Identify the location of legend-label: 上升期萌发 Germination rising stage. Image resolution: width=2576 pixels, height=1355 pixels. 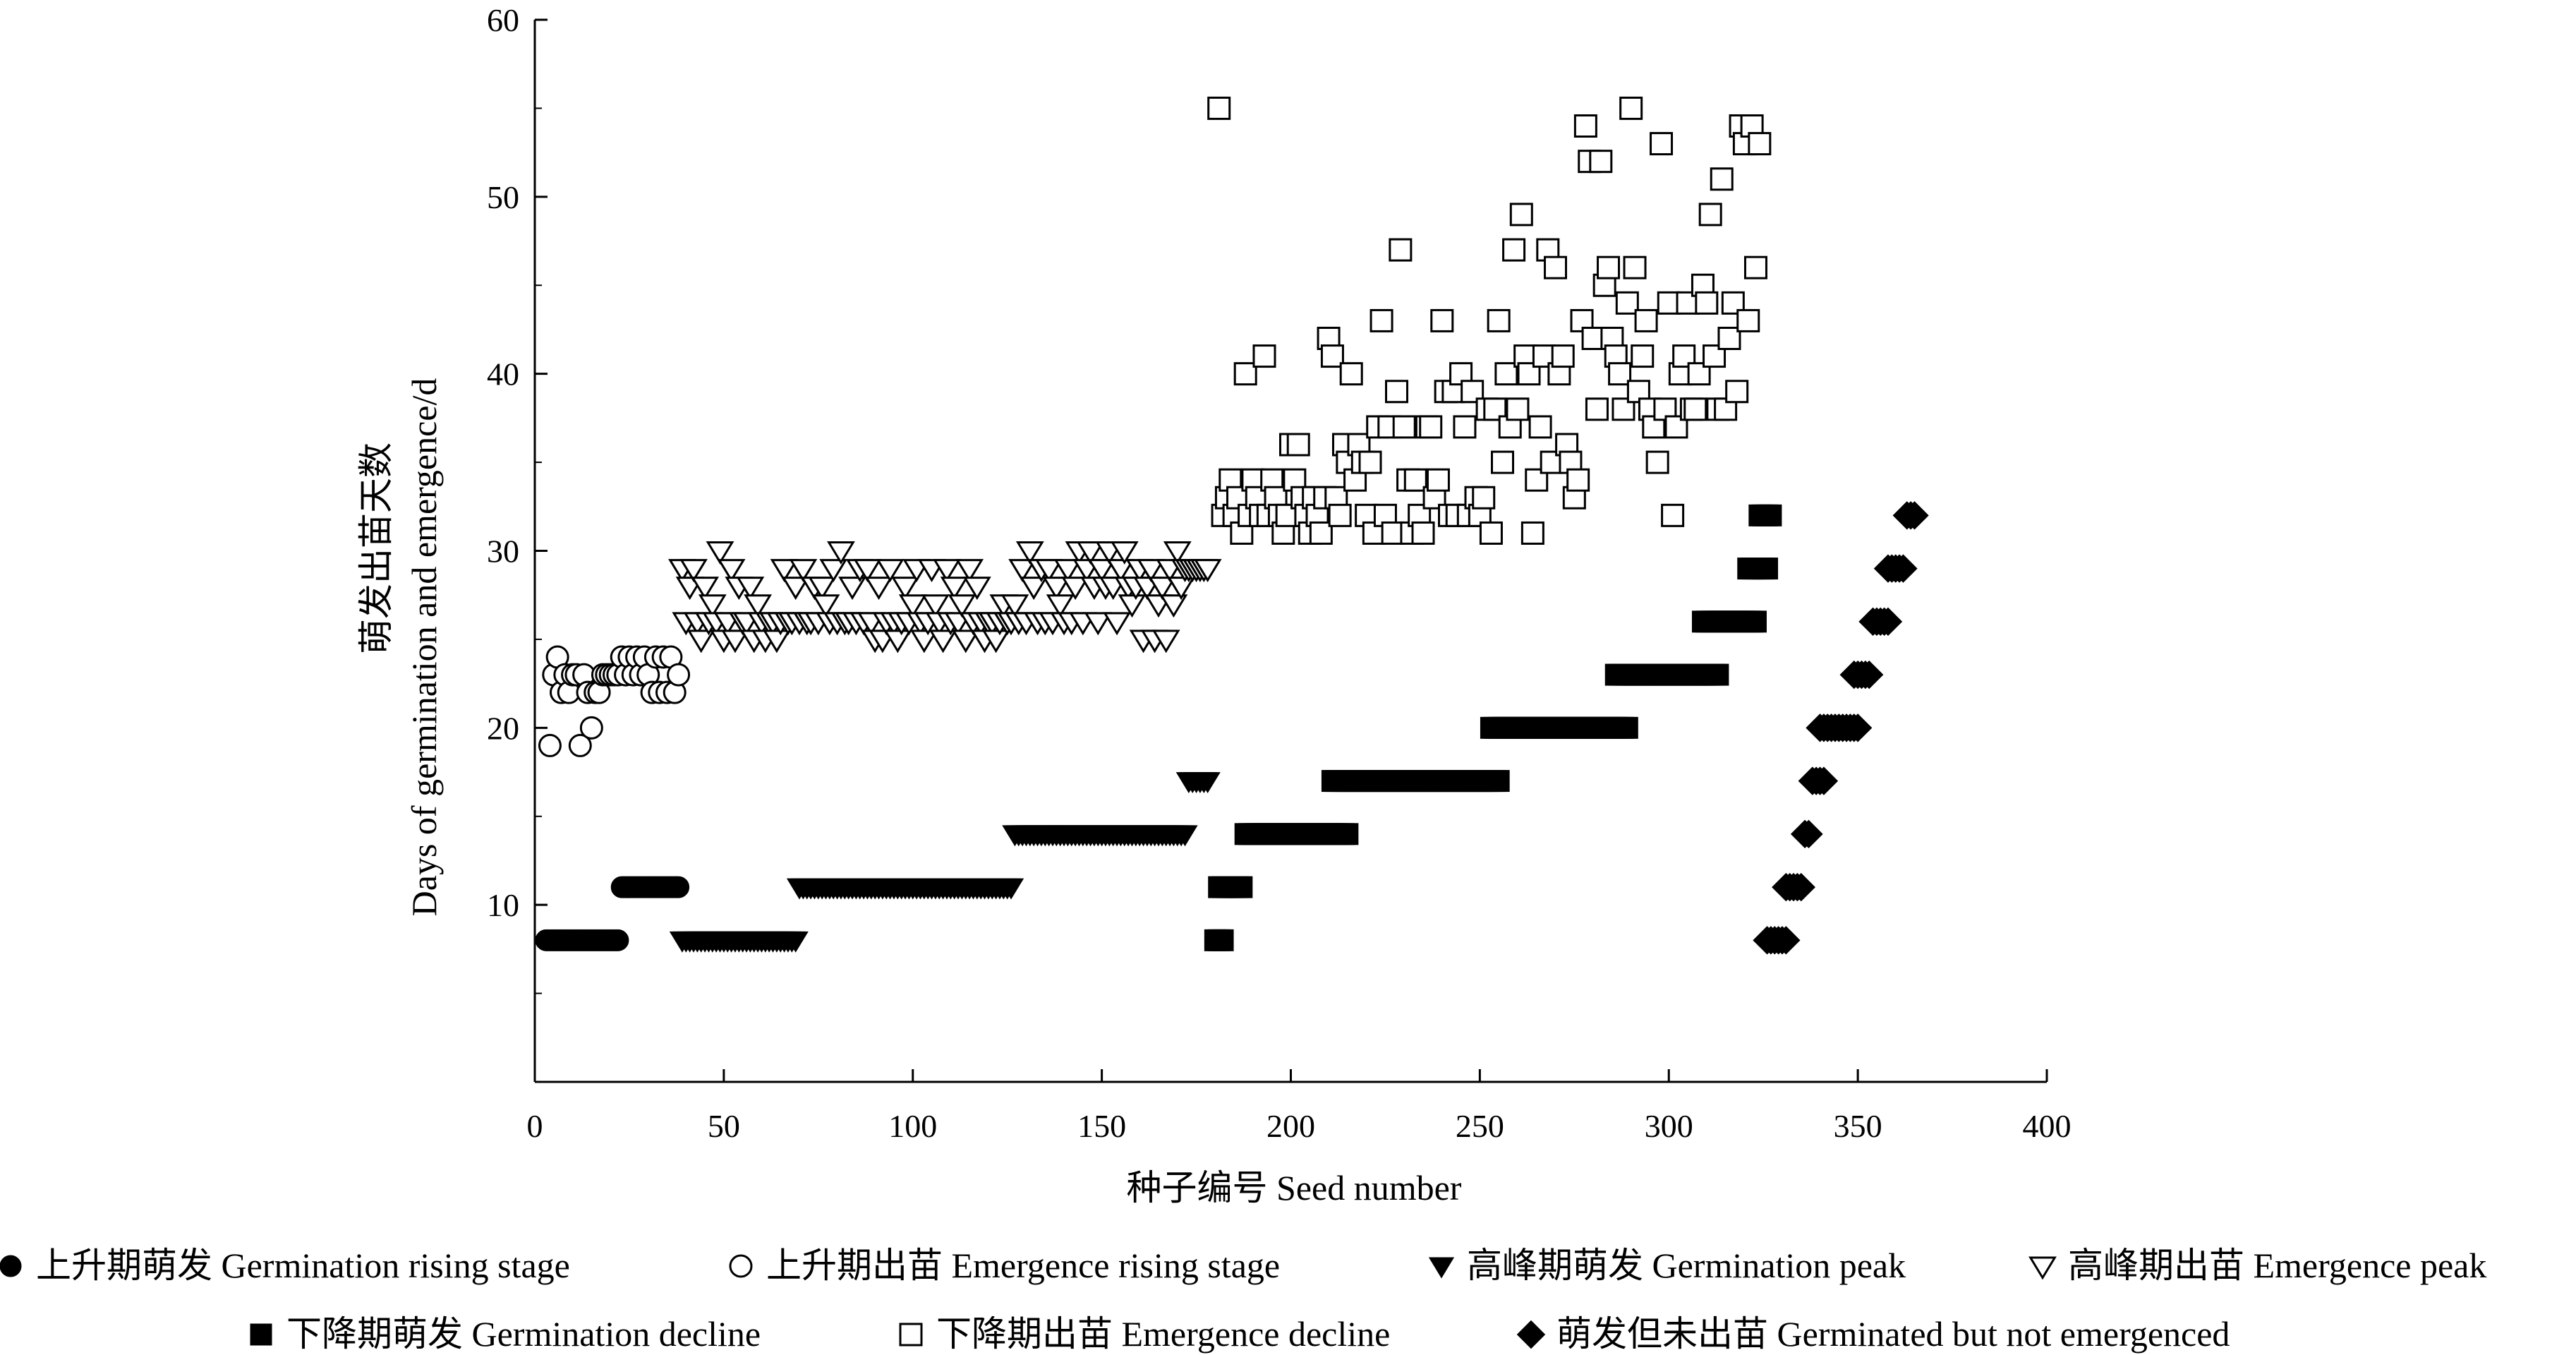
(303, 1265).